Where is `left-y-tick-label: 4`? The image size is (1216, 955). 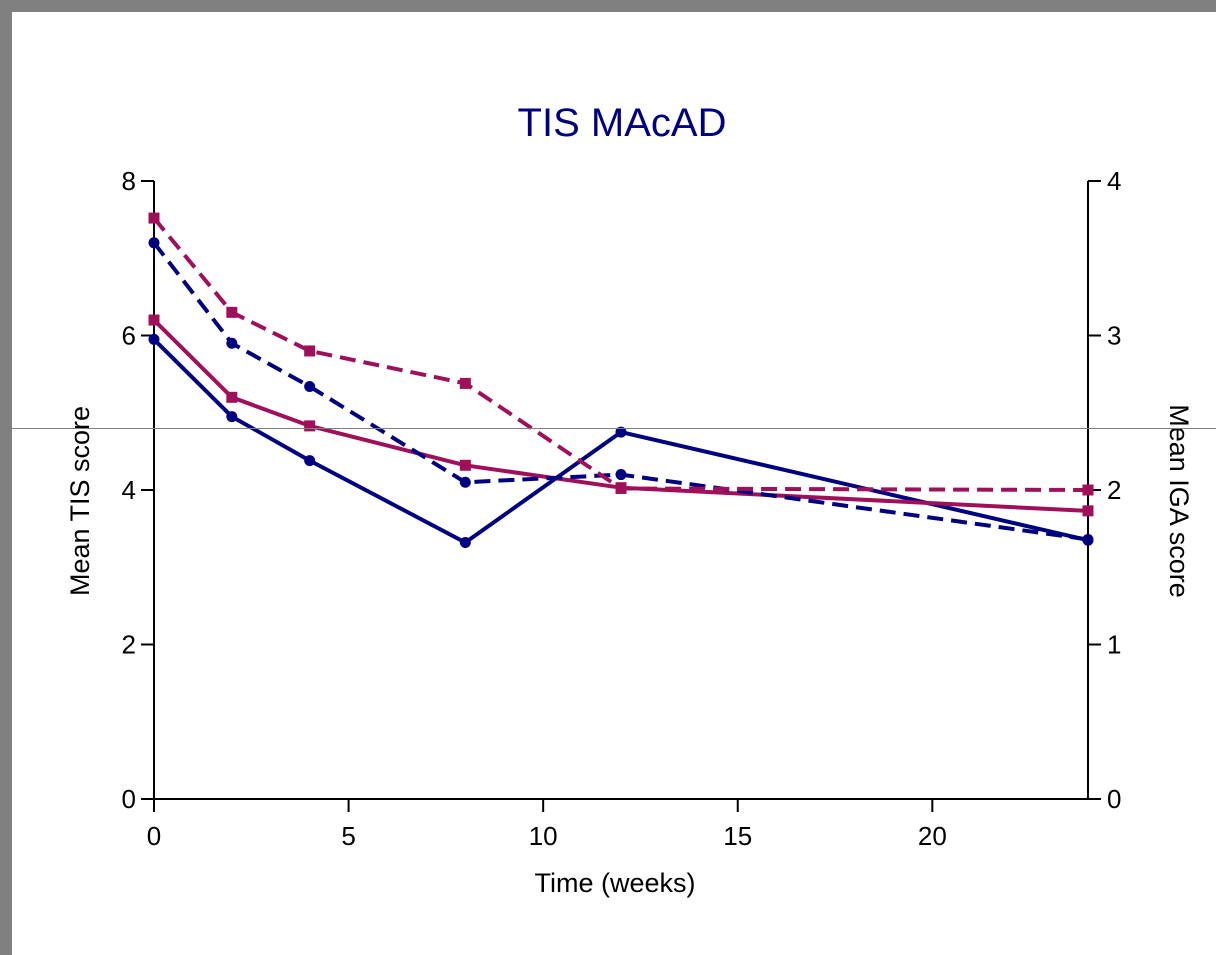 left-y-tick-label: 4 is located at coordinates (129, 490).